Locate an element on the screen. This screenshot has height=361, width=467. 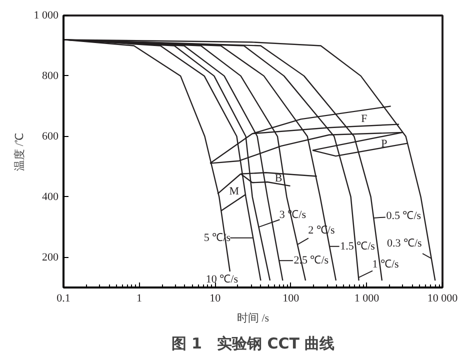
x-tick-label: 100 is located at coordinates (291, 298).